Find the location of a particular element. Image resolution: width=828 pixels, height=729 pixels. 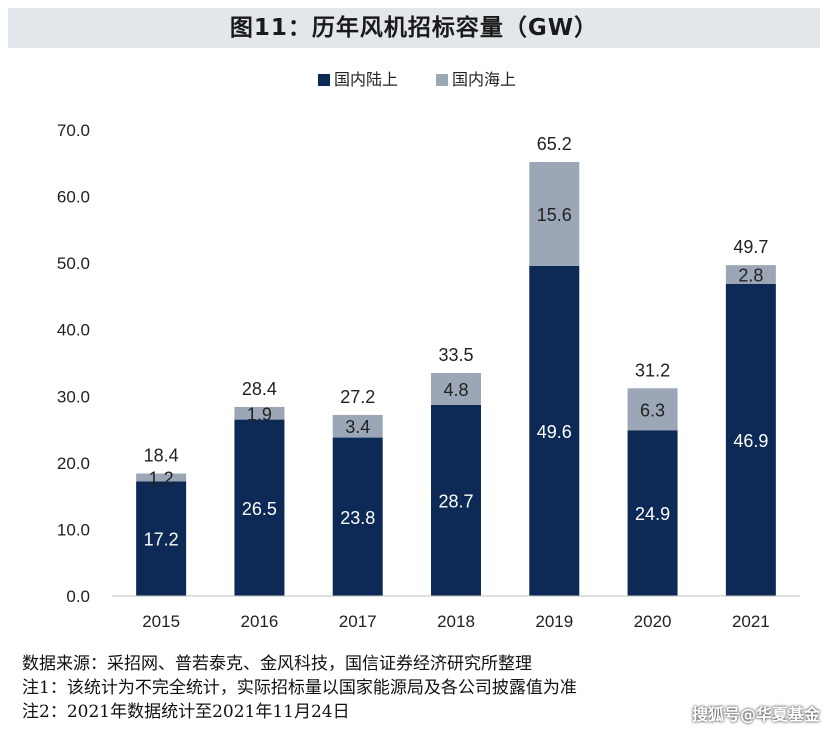

bar-offshore-2019 is located at coordinates (554, 213).